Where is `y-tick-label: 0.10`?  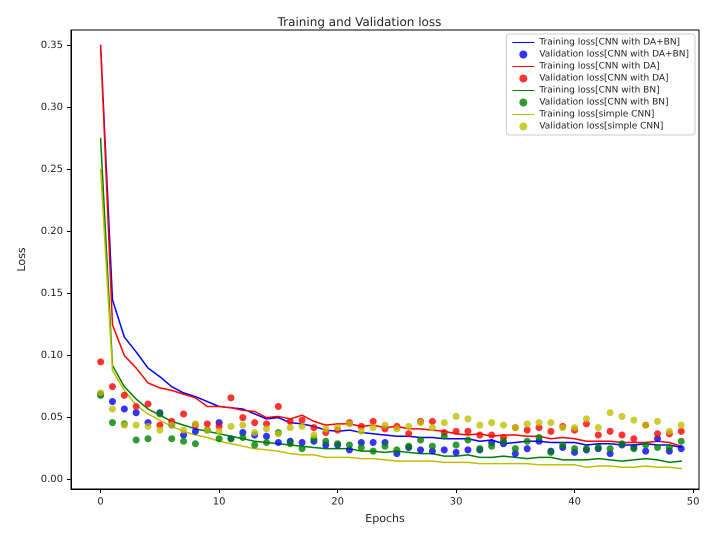
y-tick-label: 0.10 is located at coordinates (51, 356).